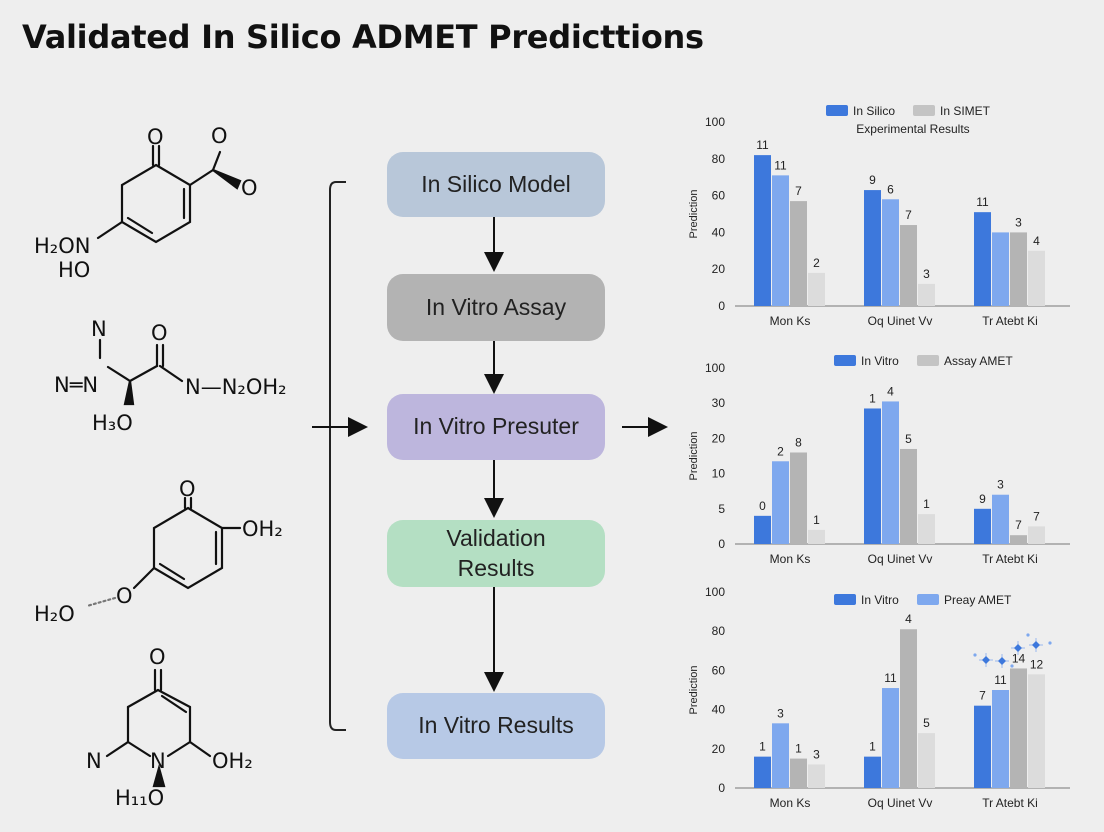 The image size is (1104, 832). Describe the element at coordinates (719, 232) in the screenshot. I see `y-tick-label: 40` at that location.